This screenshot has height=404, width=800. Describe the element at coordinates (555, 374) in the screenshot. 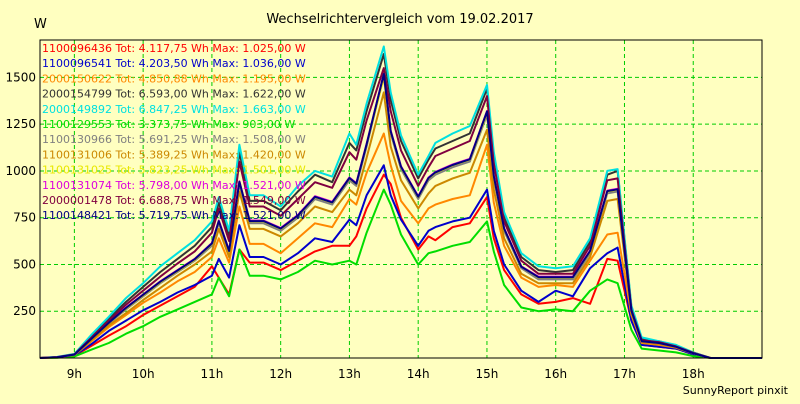

I see `x-tick-label: 16h` at that location.